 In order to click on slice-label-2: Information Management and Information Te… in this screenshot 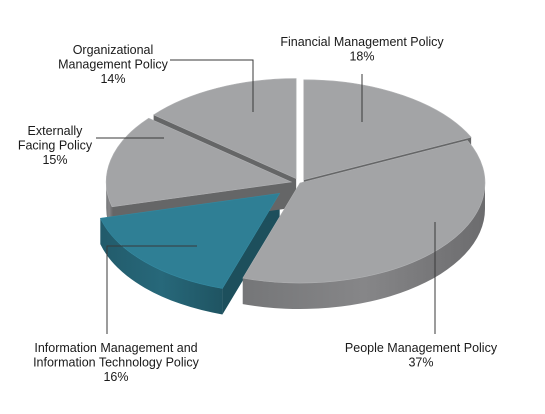, I will do `click(116, 362)`.